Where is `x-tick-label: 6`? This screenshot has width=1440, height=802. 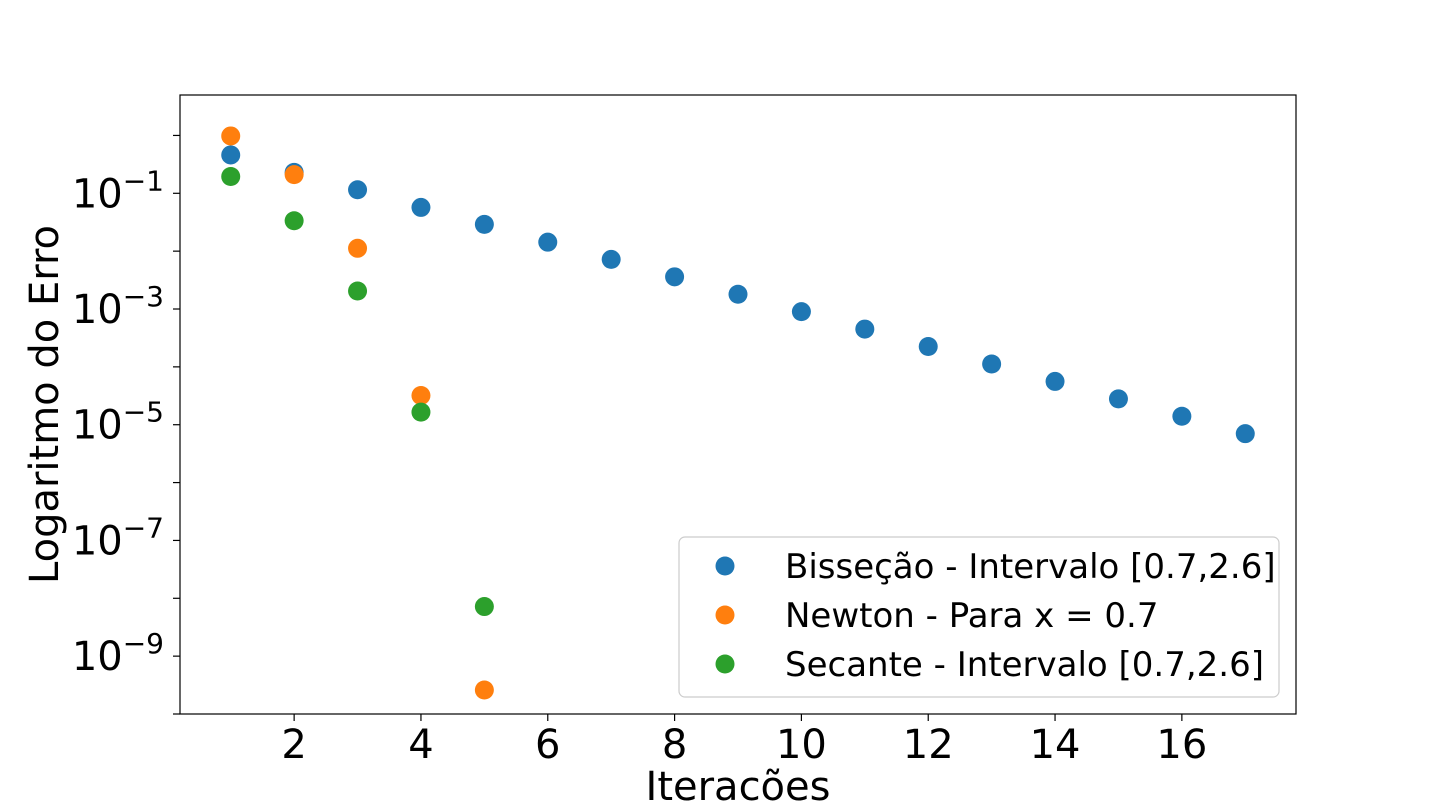 x-tick-label: 6 is located at coordinates (547, 745).